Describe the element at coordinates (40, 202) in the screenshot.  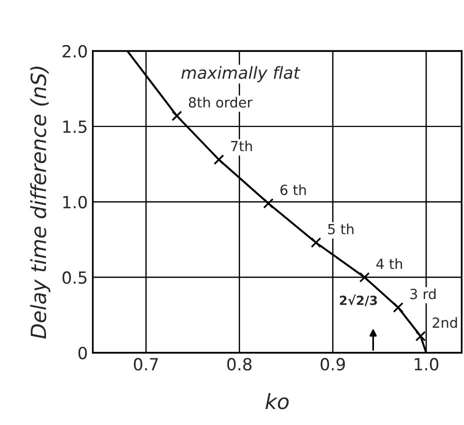
I see `y-axis-title: Delay time difference (nS)` at that location.